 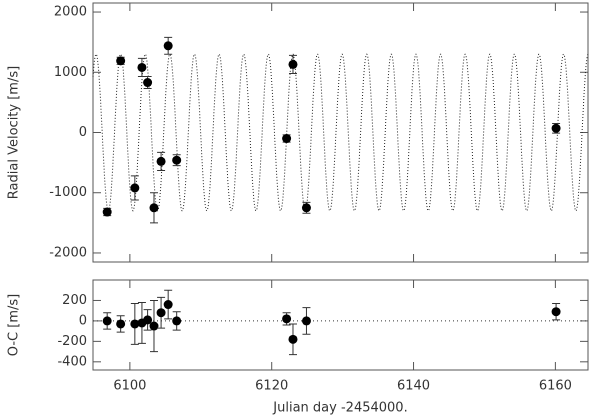 What do you see at coordinates (413, 386) in the screenshot?
I see `x-tick-label: 6140` at bounding box center [413, 386].